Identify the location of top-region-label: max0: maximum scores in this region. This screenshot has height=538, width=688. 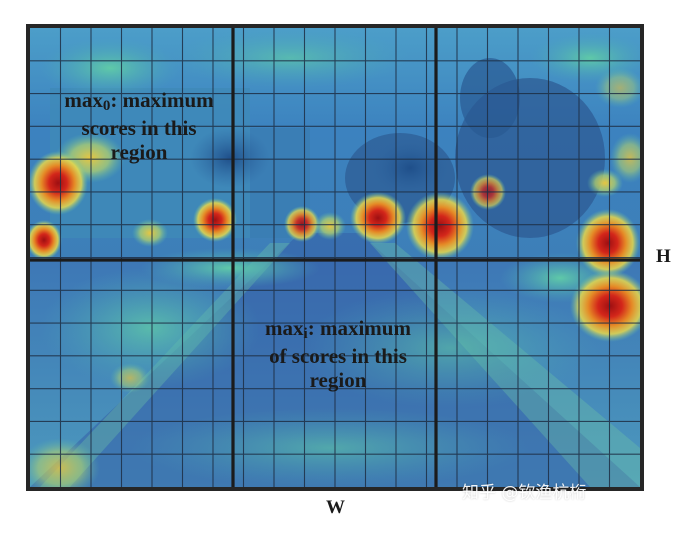
(139, 126).